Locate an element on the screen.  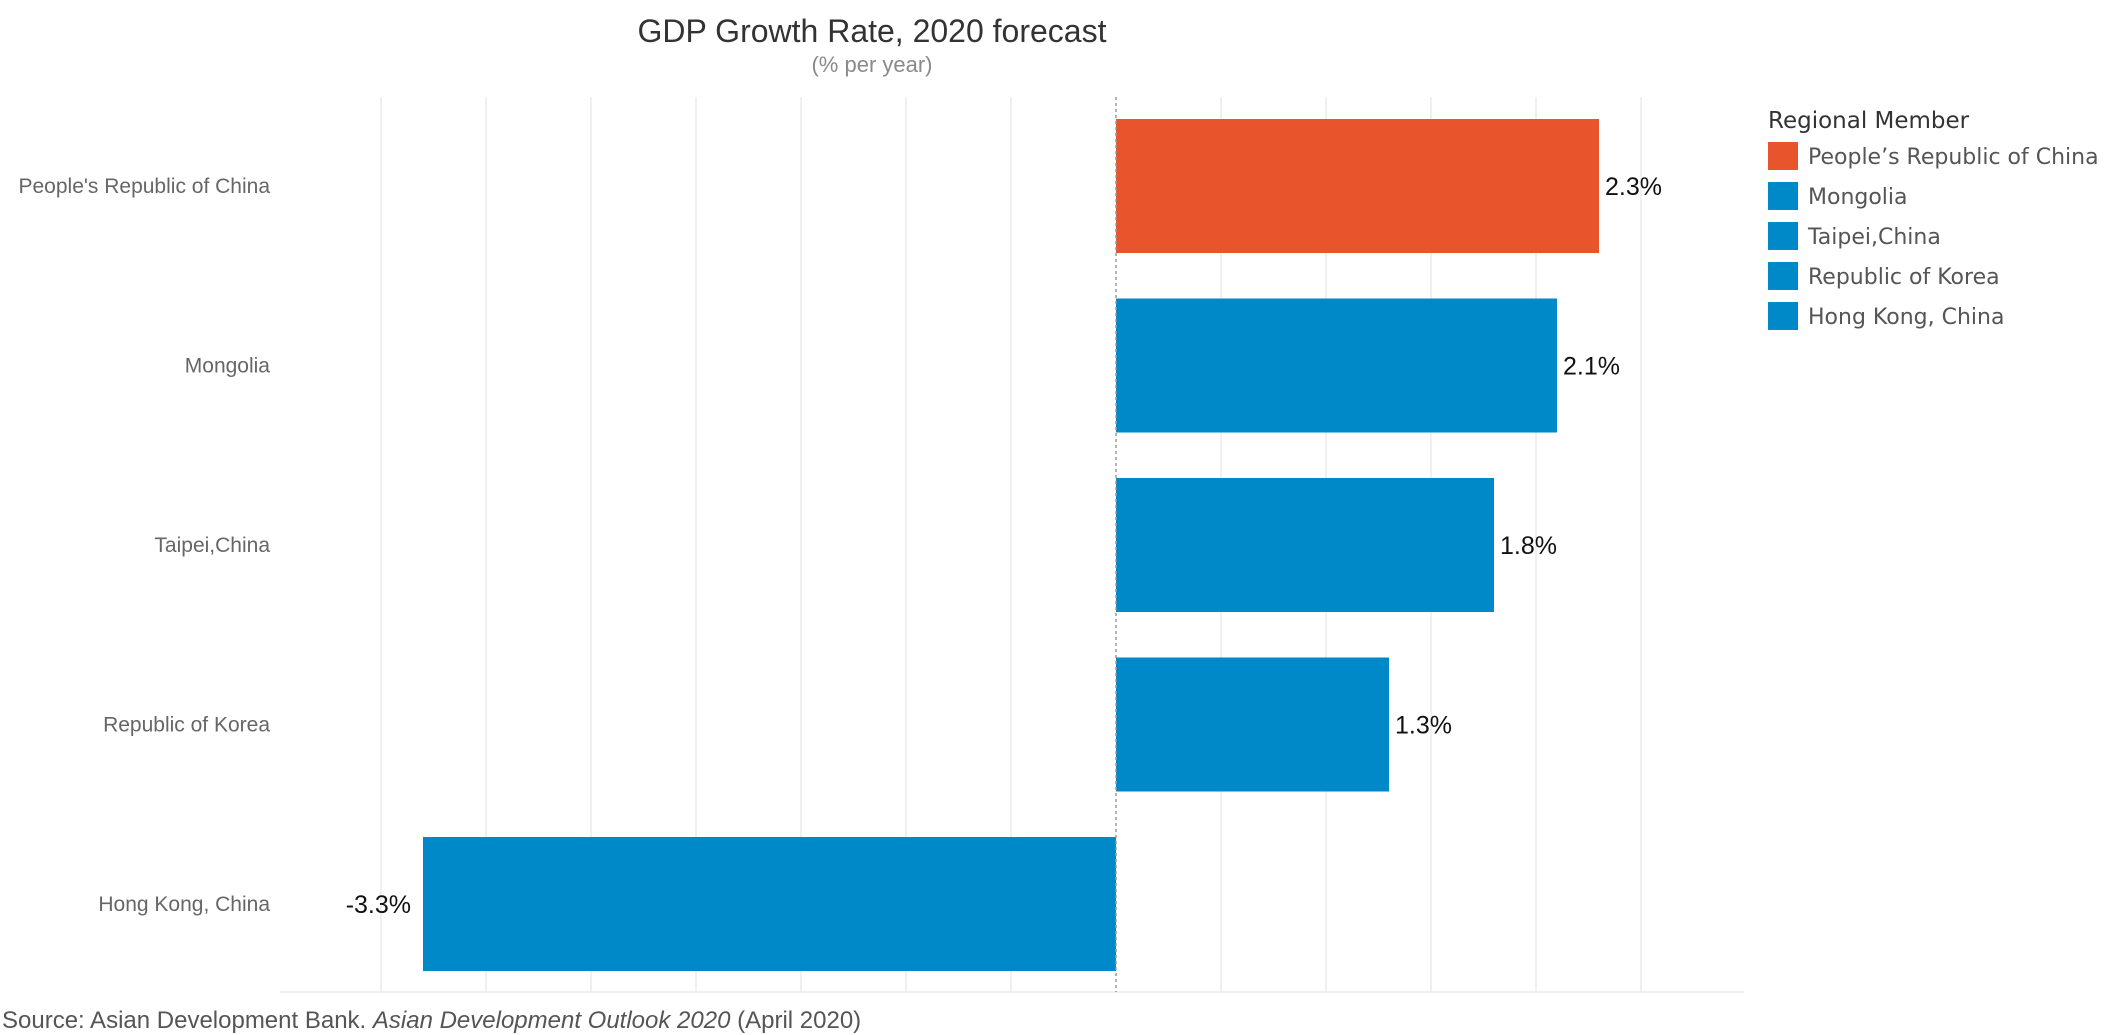
legend-title: Regional Member is located at coordinates (1869, 121).